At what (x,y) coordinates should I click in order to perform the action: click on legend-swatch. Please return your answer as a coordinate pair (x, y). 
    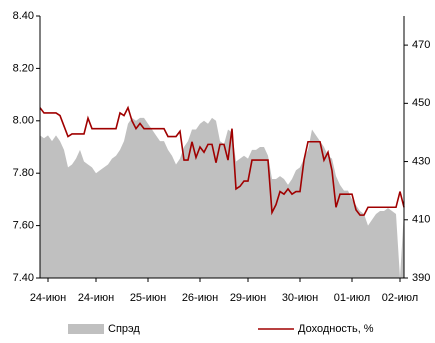
    Looking at the image, I should click on (86, 329).